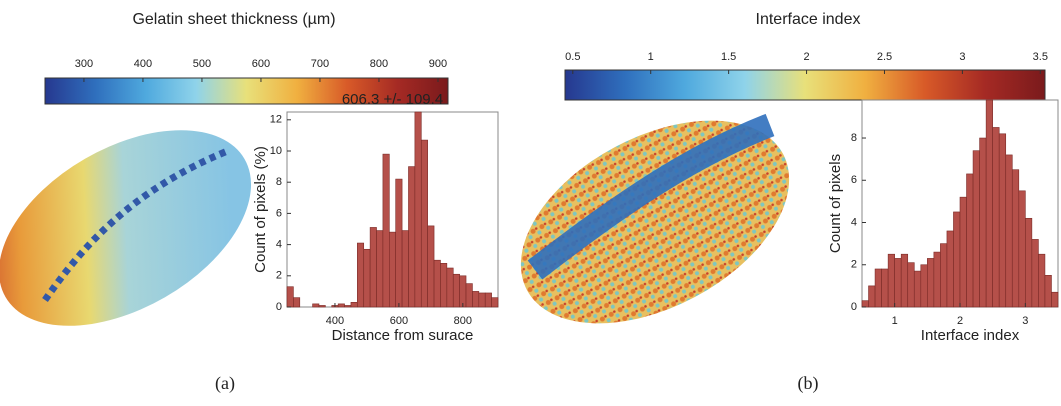 The height and width of the screenshot is (406, 1061). I want to click on x-tick-label: 800, so click(463, 321).